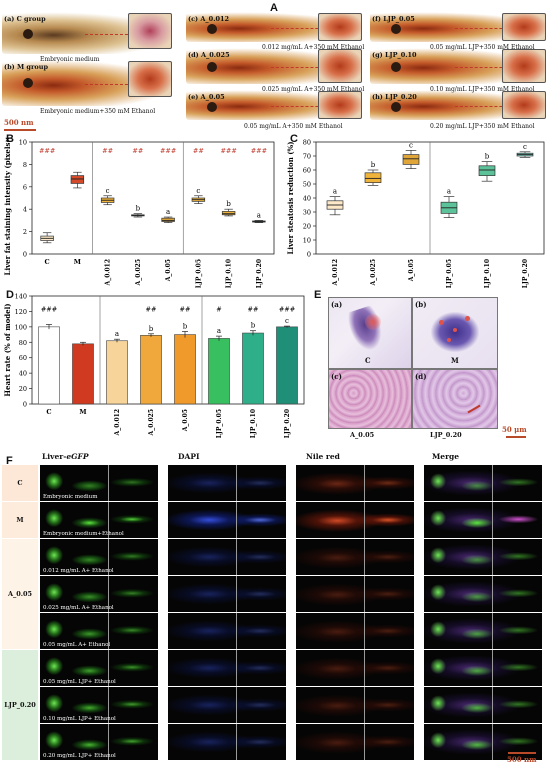 Image resolution: width=550 pixels, height=766 pixels. I want to click on x-tick-label: A_0.05, so click(168, 270).